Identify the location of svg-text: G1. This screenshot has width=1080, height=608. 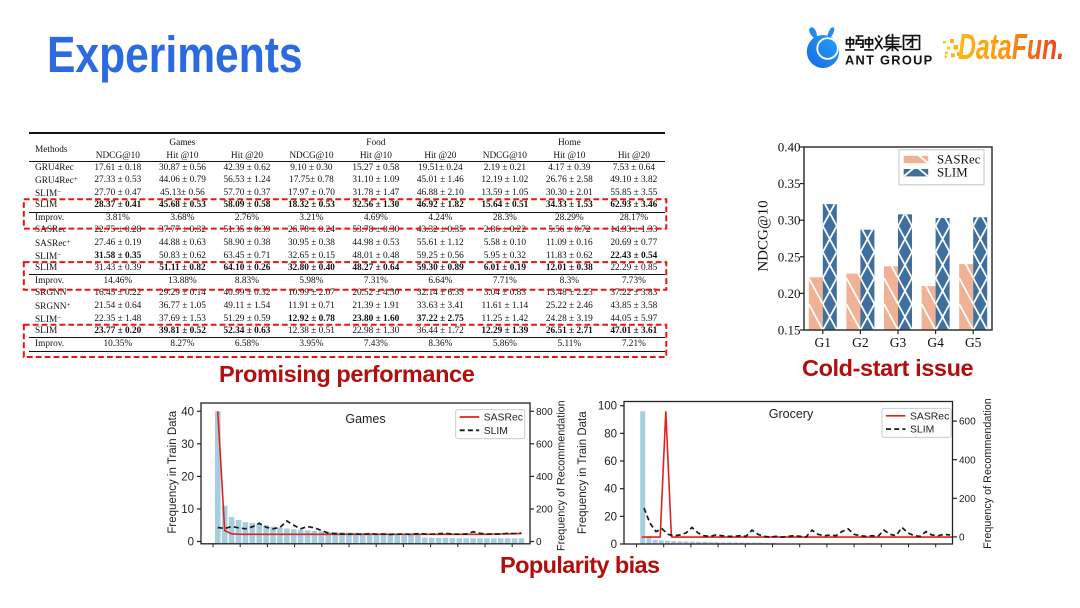
(823, 342).